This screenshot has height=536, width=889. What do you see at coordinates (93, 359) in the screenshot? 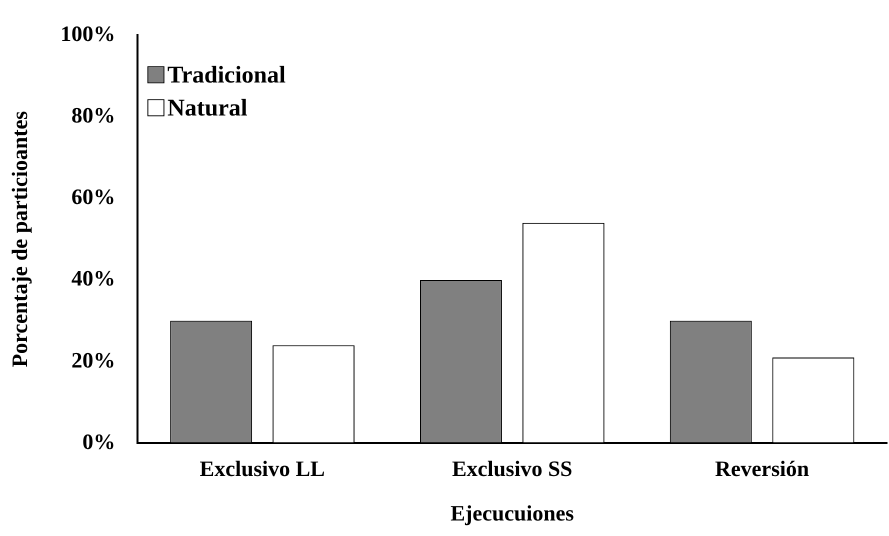
I see `y-tick-label: 20%` at bounding box center [93, 359].